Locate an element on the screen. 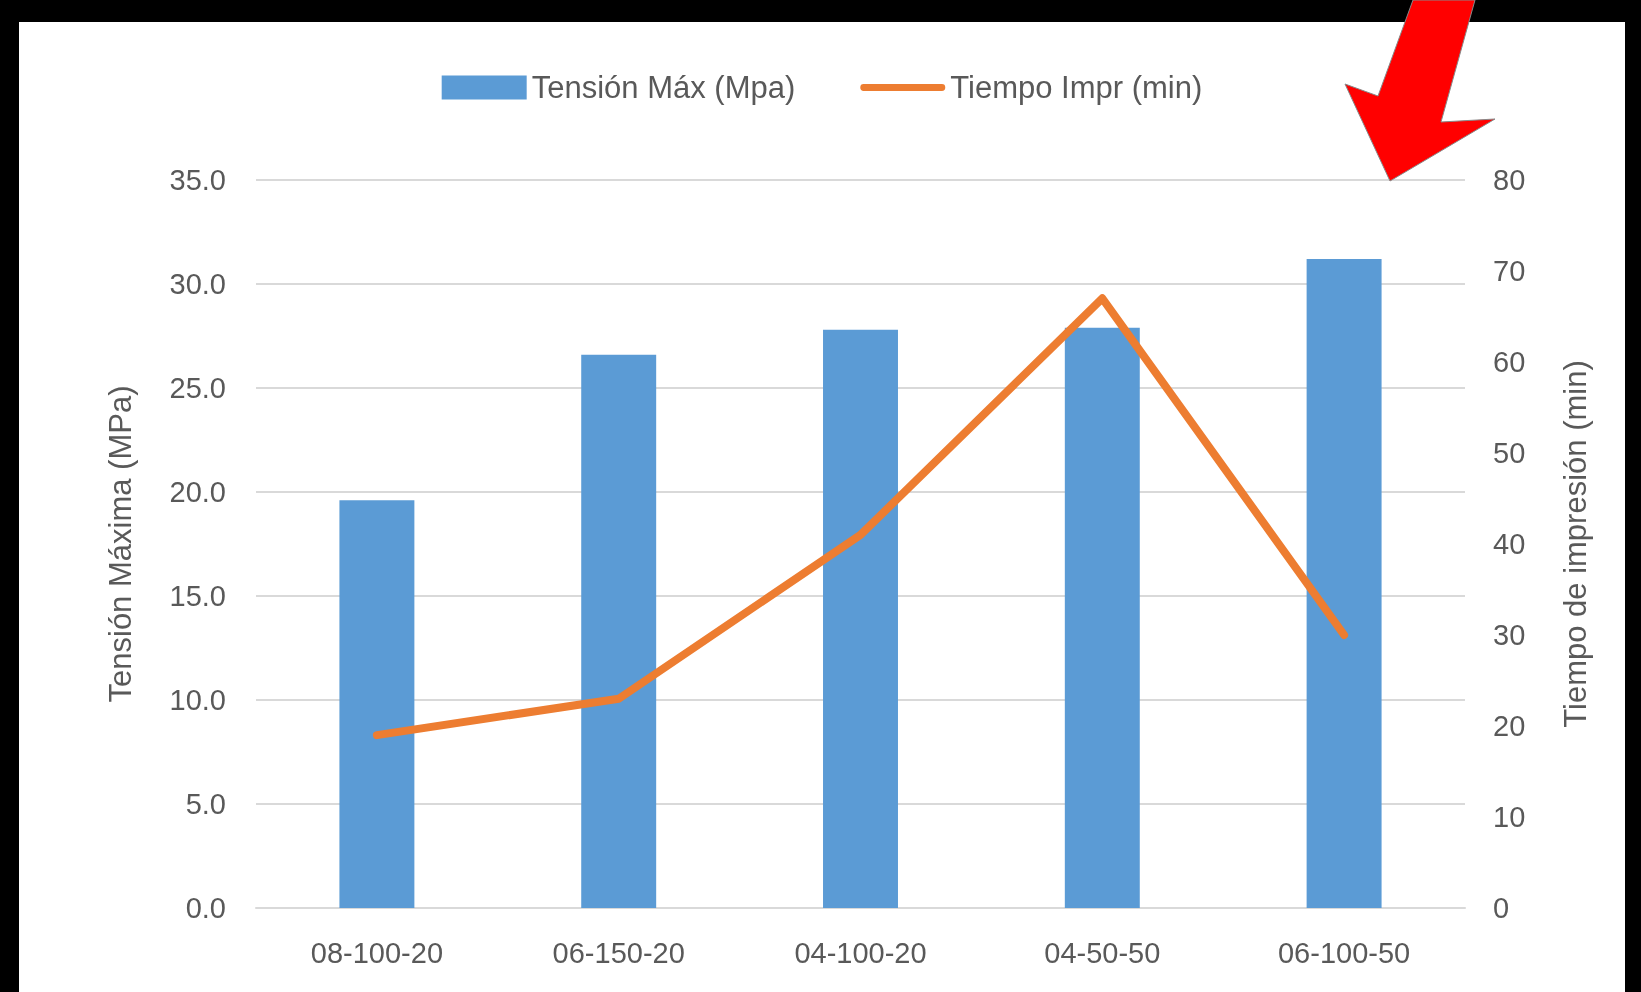  y-tick-label: 20.0 is located at coordinates (197, 492).